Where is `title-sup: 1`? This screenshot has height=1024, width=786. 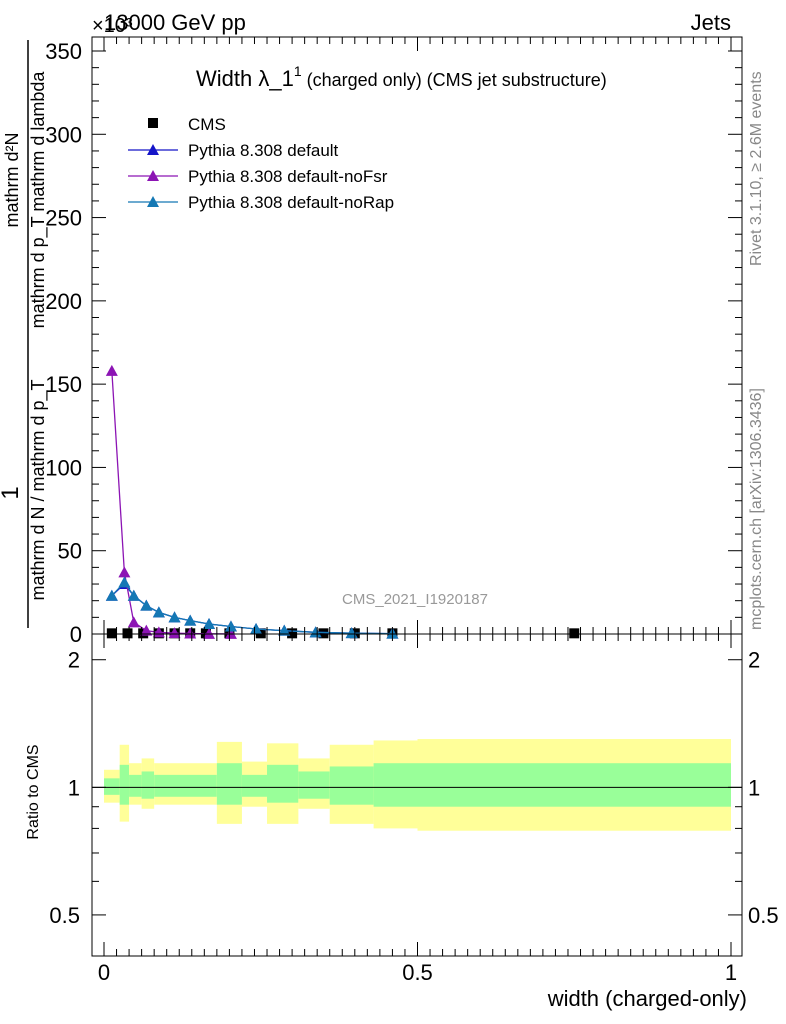
title-sup: 1 is located at coordinates (298, 71).